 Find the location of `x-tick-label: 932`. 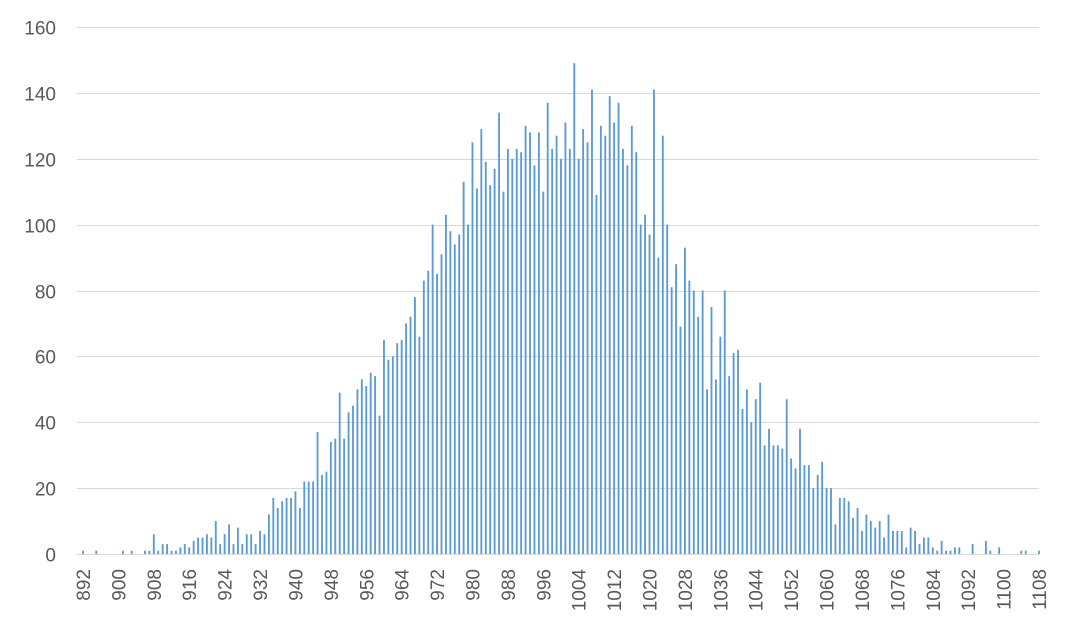

x-tick-label: 932 is located at coordinates (261, 585).